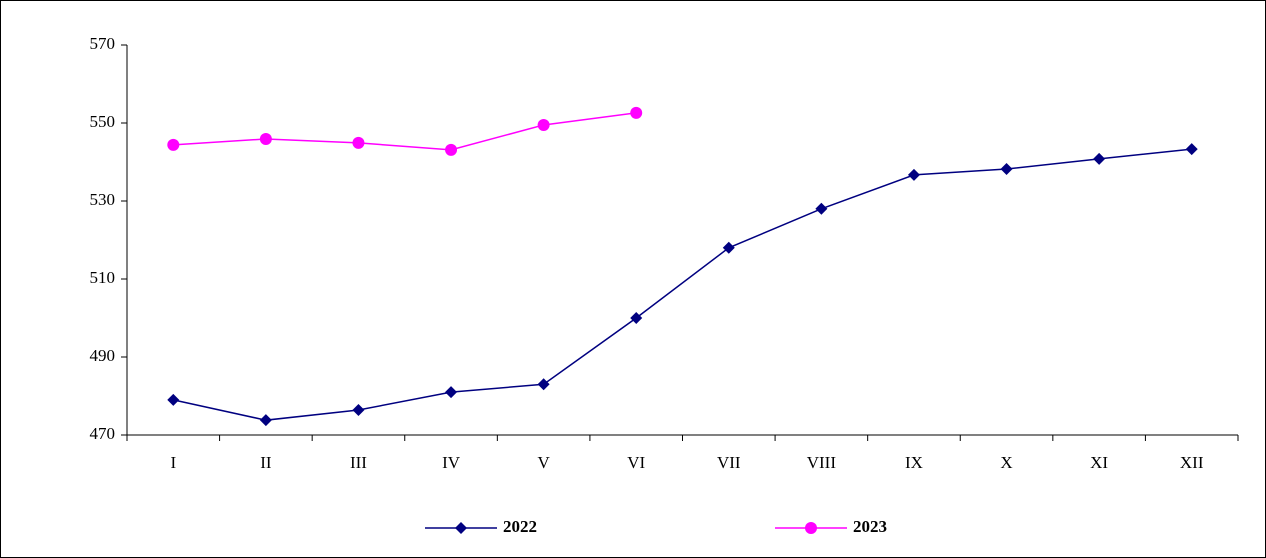  Describe the element at coordinates (822, 462) in the screenshot. I see `x-tick-label: VIII` at that location.